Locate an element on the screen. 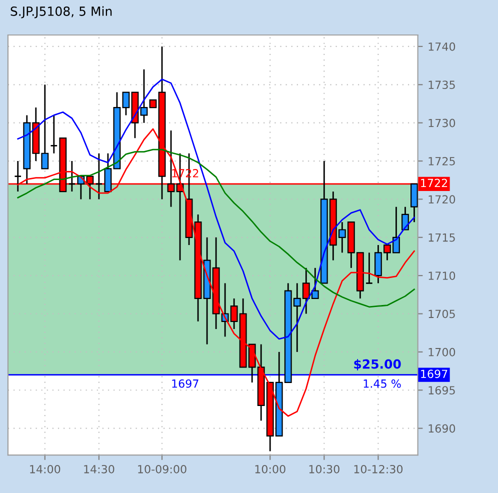  y-tick-label: 1730 is located at coordinates (442, 123).